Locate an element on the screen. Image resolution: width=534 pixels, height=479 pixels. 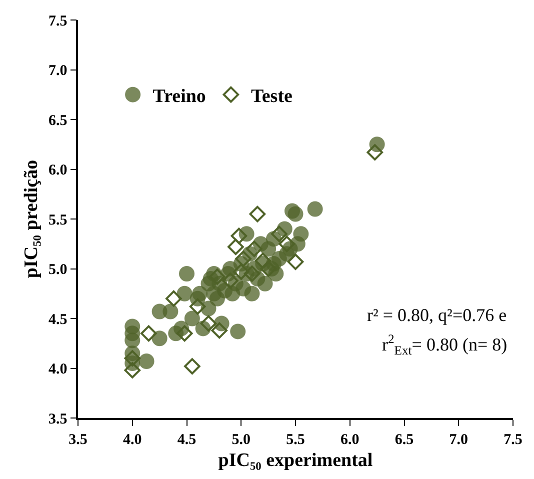
y-tick-label: 3.5 is located at coordinates (58, 419).